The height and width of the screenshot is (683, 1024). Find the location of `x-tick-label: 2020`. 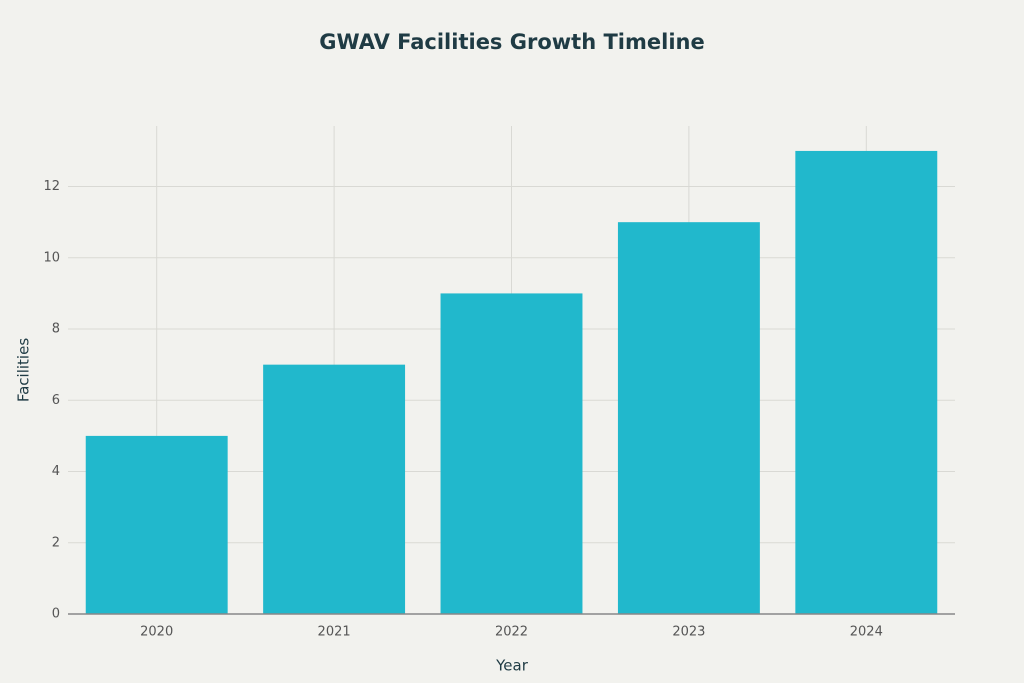

x-tick-label: 2020 is located at coordinates (156, 632).